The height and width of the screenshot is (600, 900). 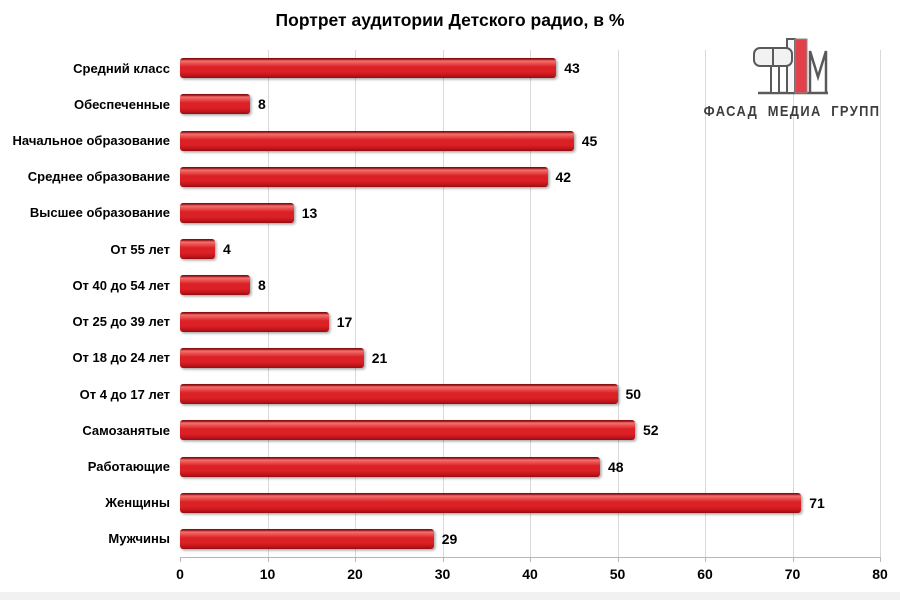 What do you see at coordinates (442, 574) in the screenshot?
I see `x-axis-tick-label: 30` at bounding box center [442, 574].